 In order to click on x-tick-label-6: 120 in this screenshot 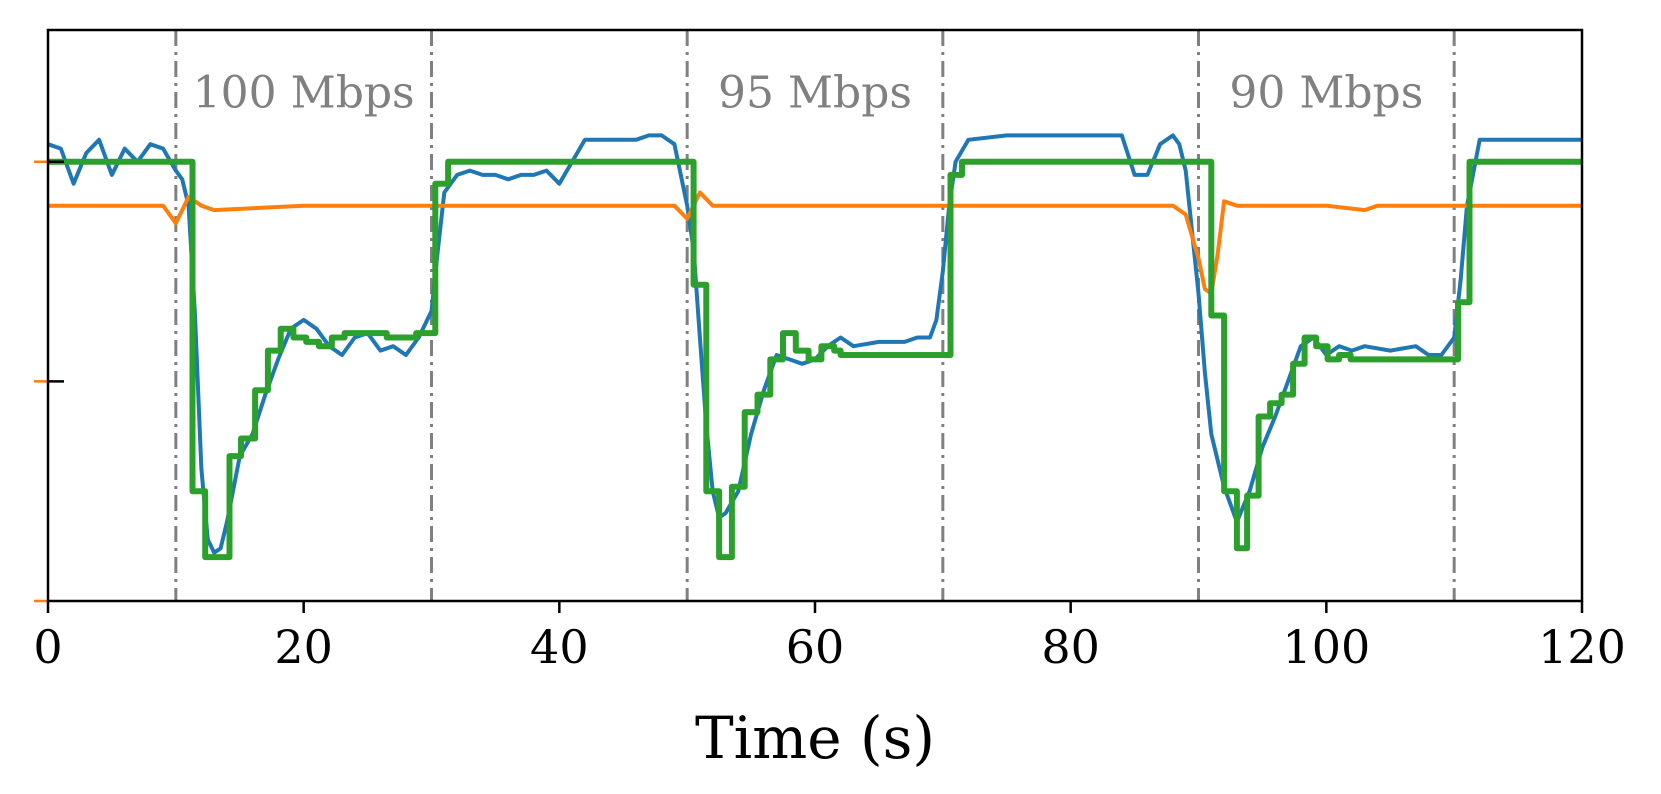, I will do `click(1582, 647)`.